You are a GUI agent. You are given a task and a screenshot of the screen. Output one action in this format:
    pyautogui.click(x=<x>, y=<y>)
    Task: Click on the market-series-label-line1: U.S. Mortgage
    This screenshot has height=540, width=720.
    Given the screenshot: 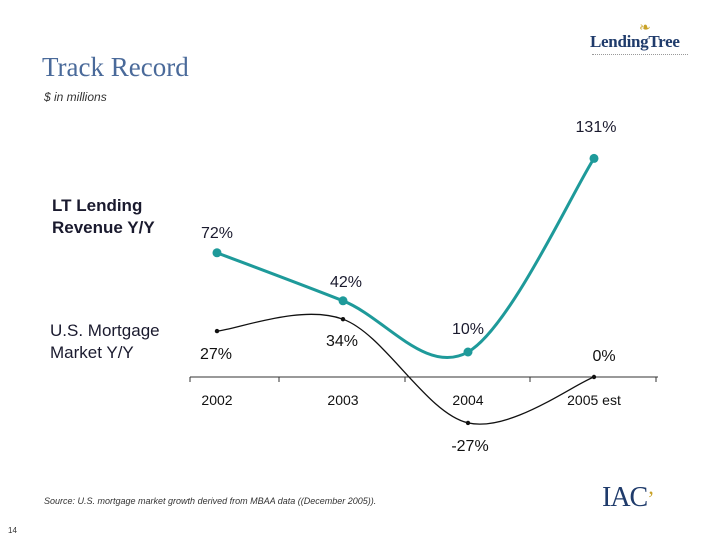 What is the action you would take?
    pyautogui.click(x=105, y=330)
    